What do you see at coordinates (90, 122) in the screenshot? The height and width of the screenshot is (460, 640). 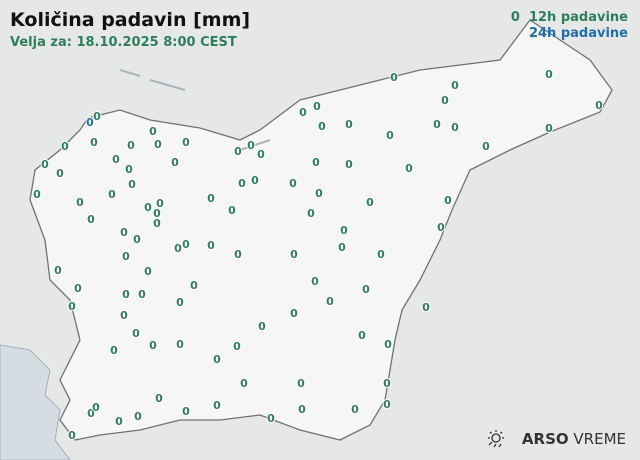 I see `station-value-24h: 0` at bounding box center [90, 122].